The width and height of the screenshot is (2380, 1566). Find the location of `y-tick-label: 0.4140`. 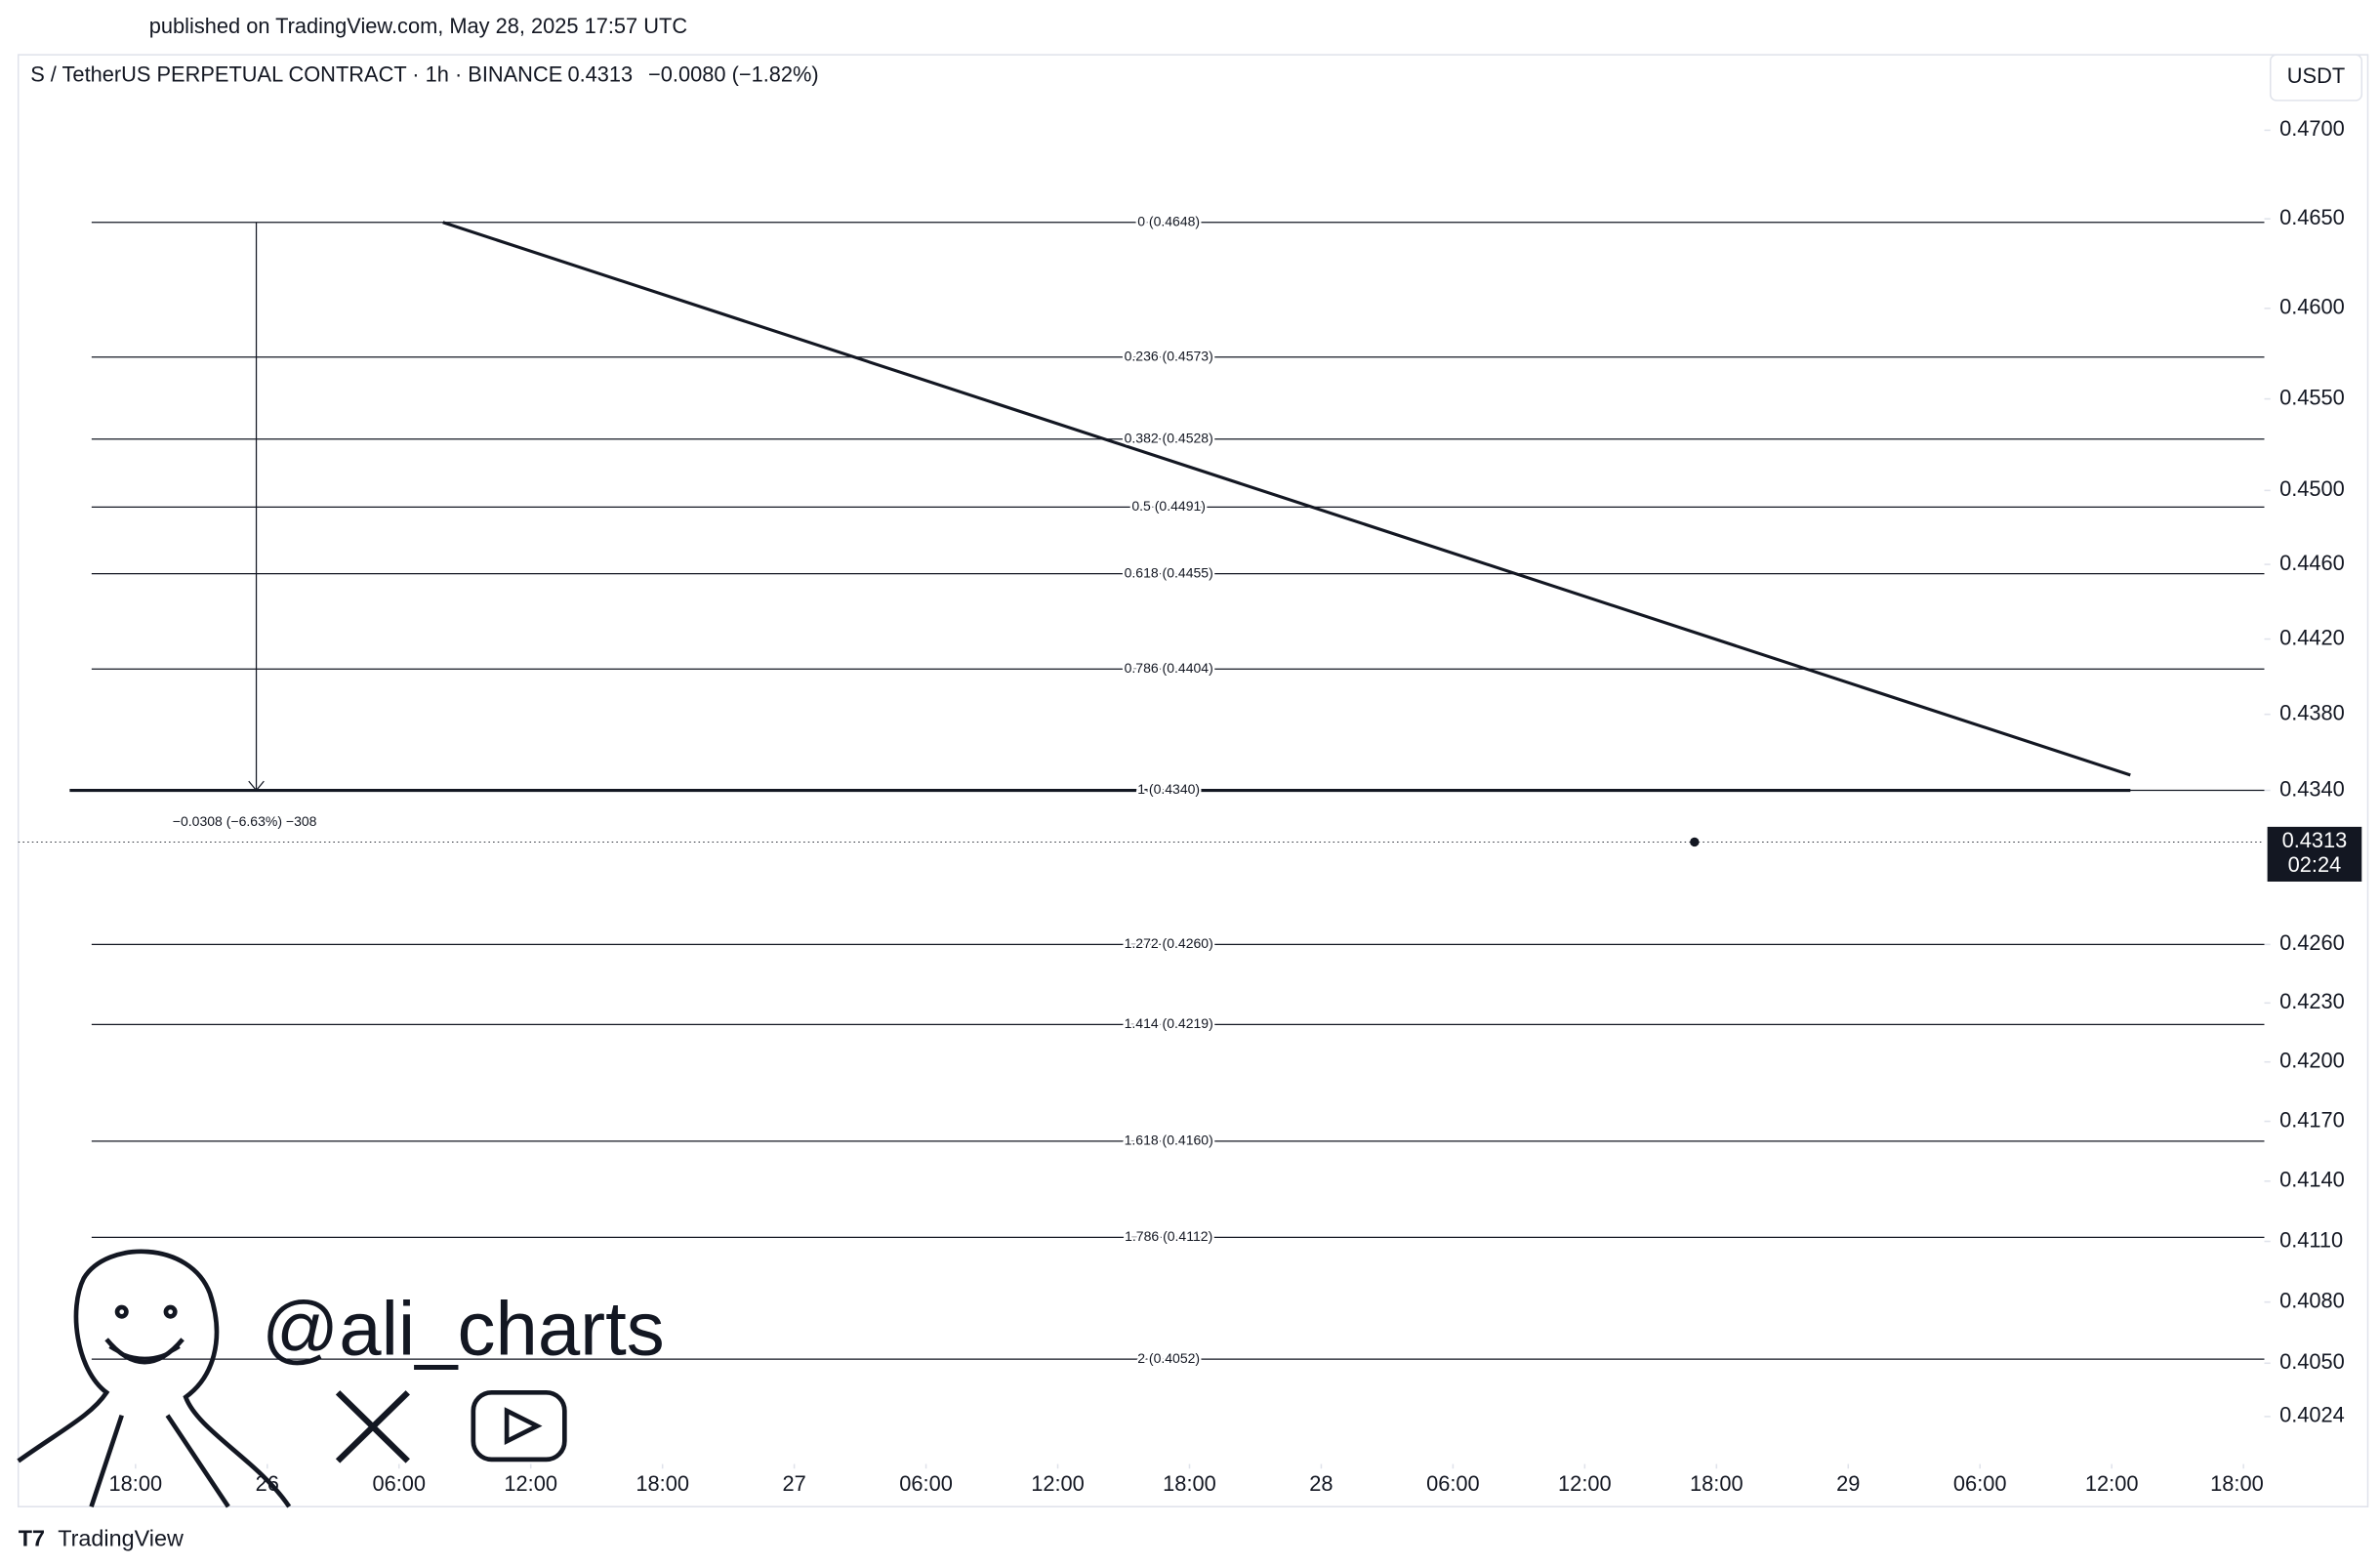

y-tick-label: 0.4140 is located at coordinates (2312, 1180).